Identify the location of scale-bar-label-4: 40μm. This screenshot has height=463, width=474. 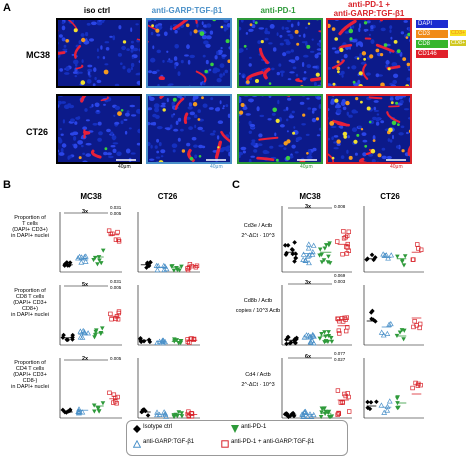
(396, 167).